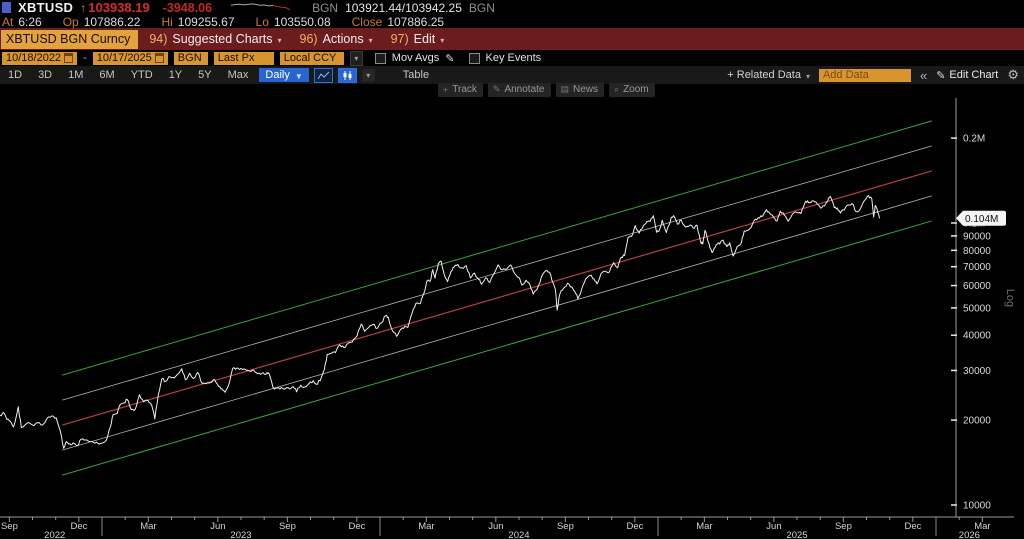  I want to click on chart-tool-news: ▤ News, so click(580, 90).